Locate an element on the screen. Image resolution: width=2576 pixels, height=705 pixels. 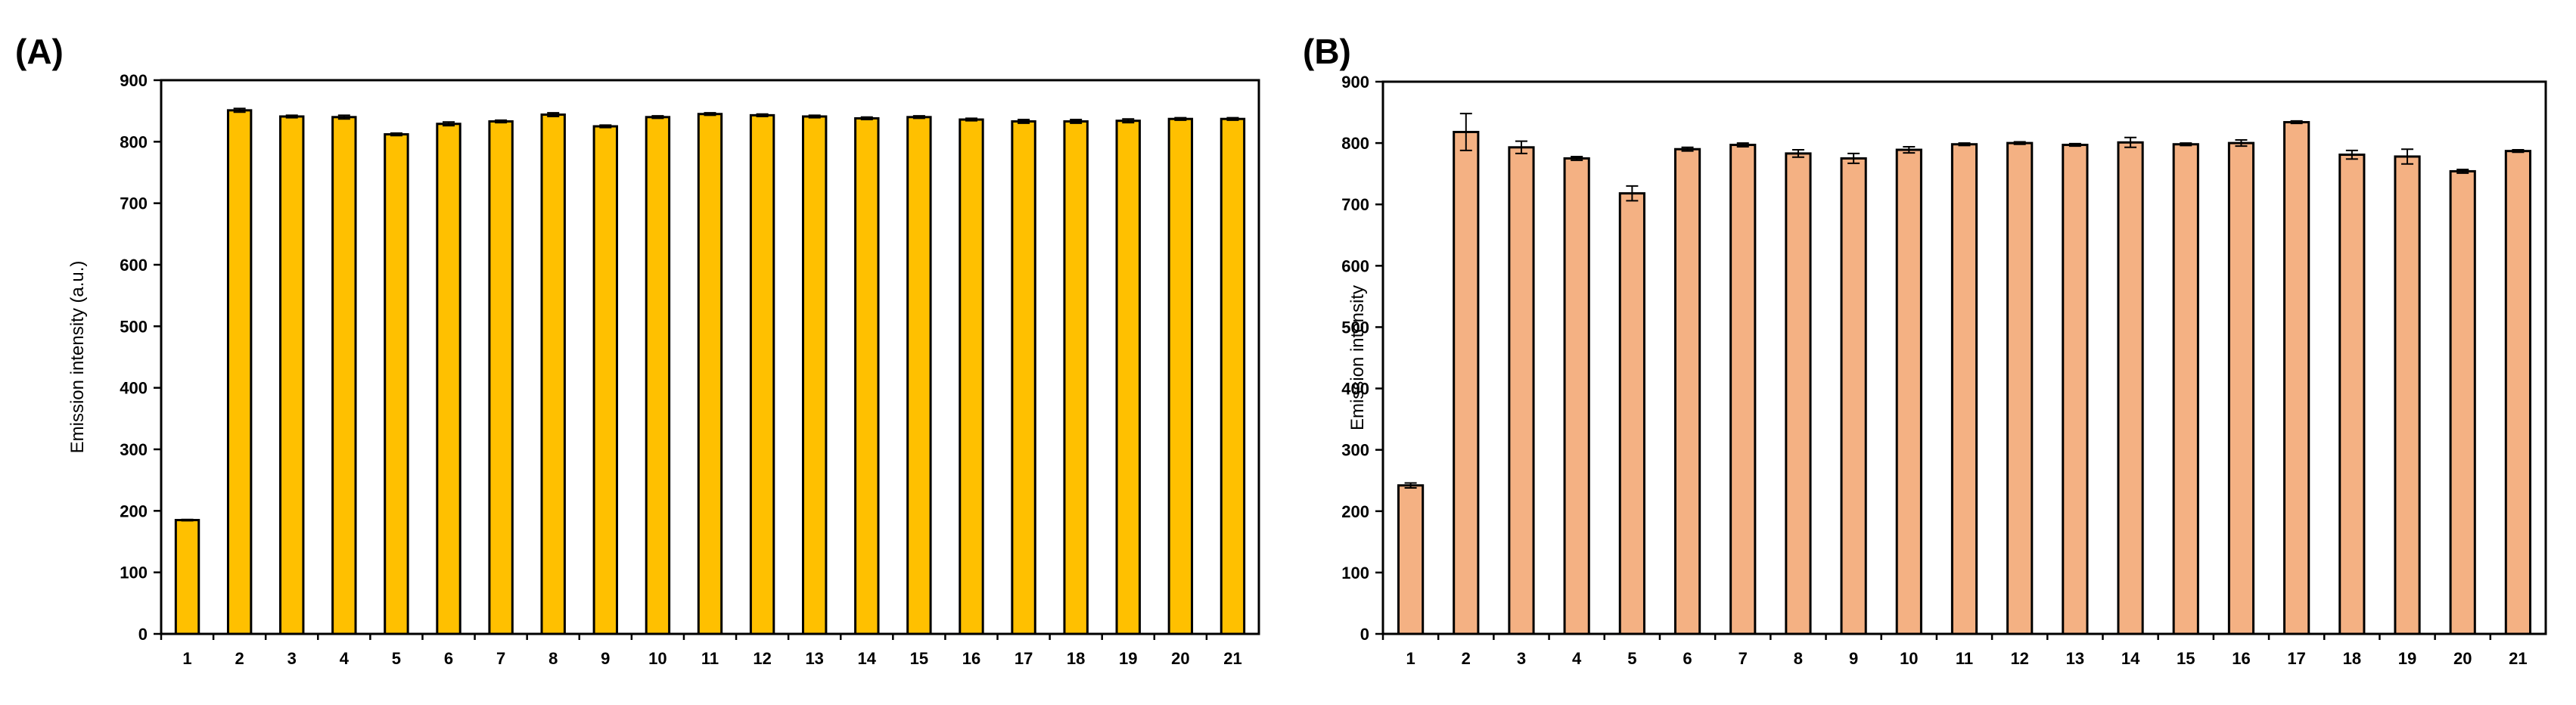
x-tick-label: 14 is located at coordinates (867, 658).